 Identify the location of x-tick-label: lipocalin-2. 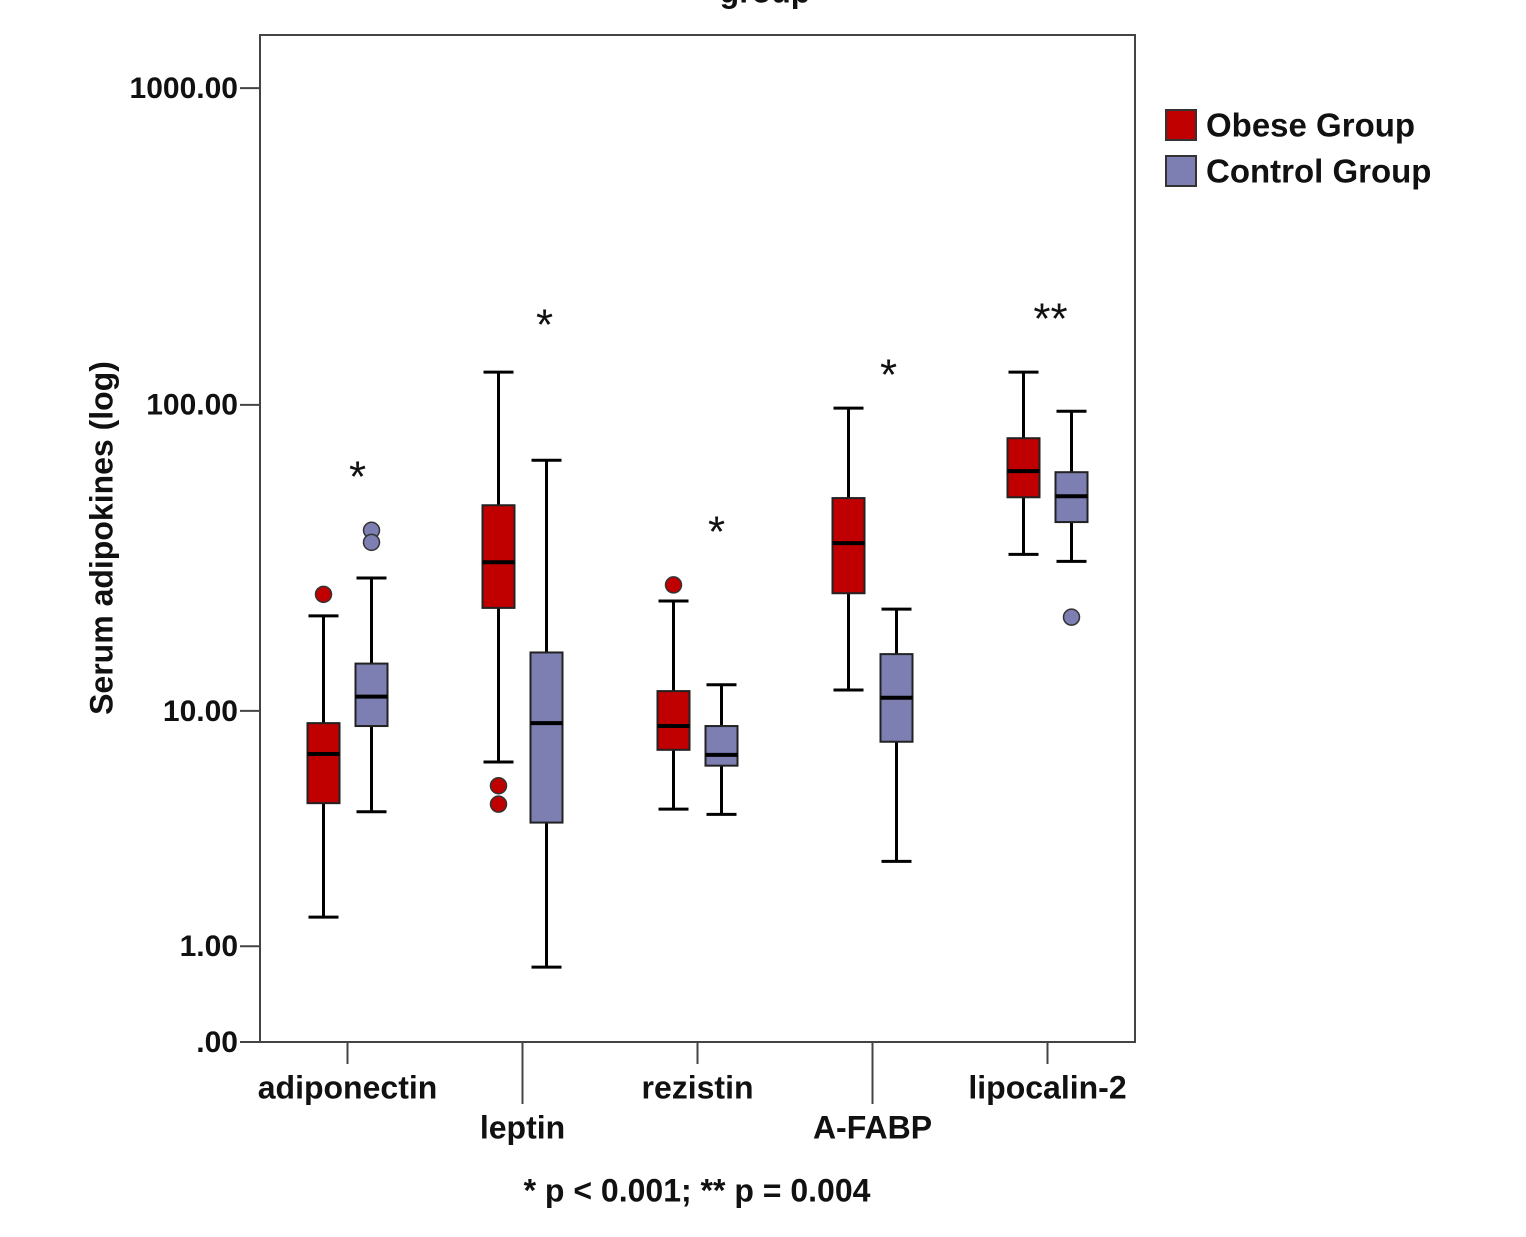
(1047, 1087).